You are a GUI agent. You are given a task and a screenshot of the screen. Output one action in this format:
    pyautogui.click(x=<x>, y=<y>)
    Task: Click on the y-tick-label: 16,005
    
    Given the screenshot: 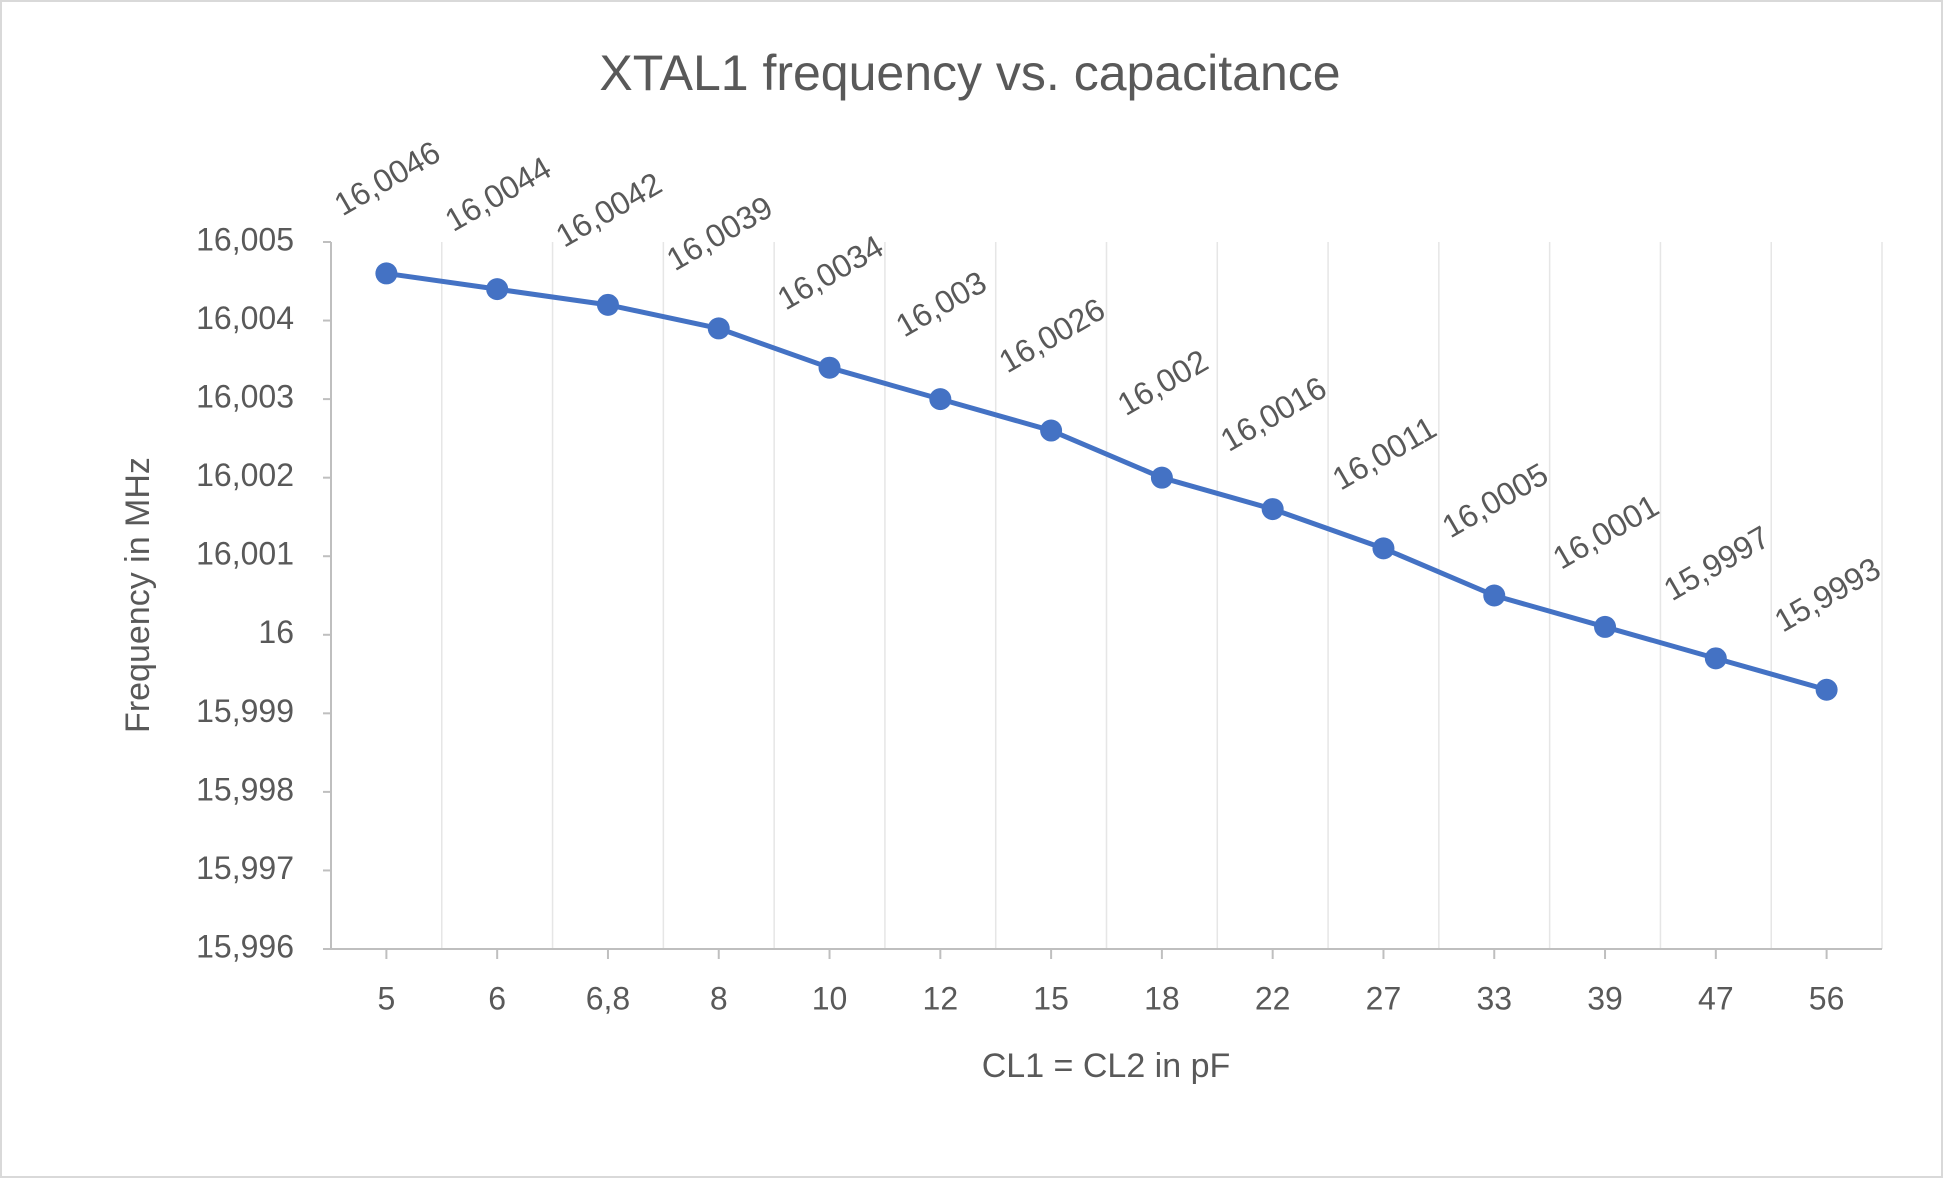 What is the action you would take?
    pyautogui.click(x=245, y=239)
    